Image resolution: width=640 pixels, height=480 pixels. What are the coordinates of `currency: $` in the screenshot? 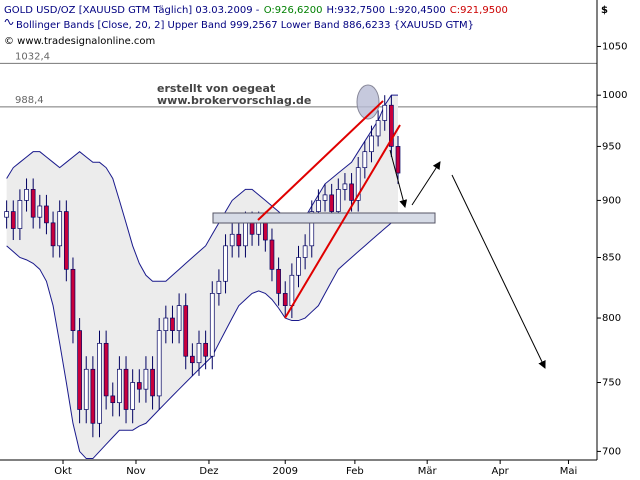 It's located at (604, 10).